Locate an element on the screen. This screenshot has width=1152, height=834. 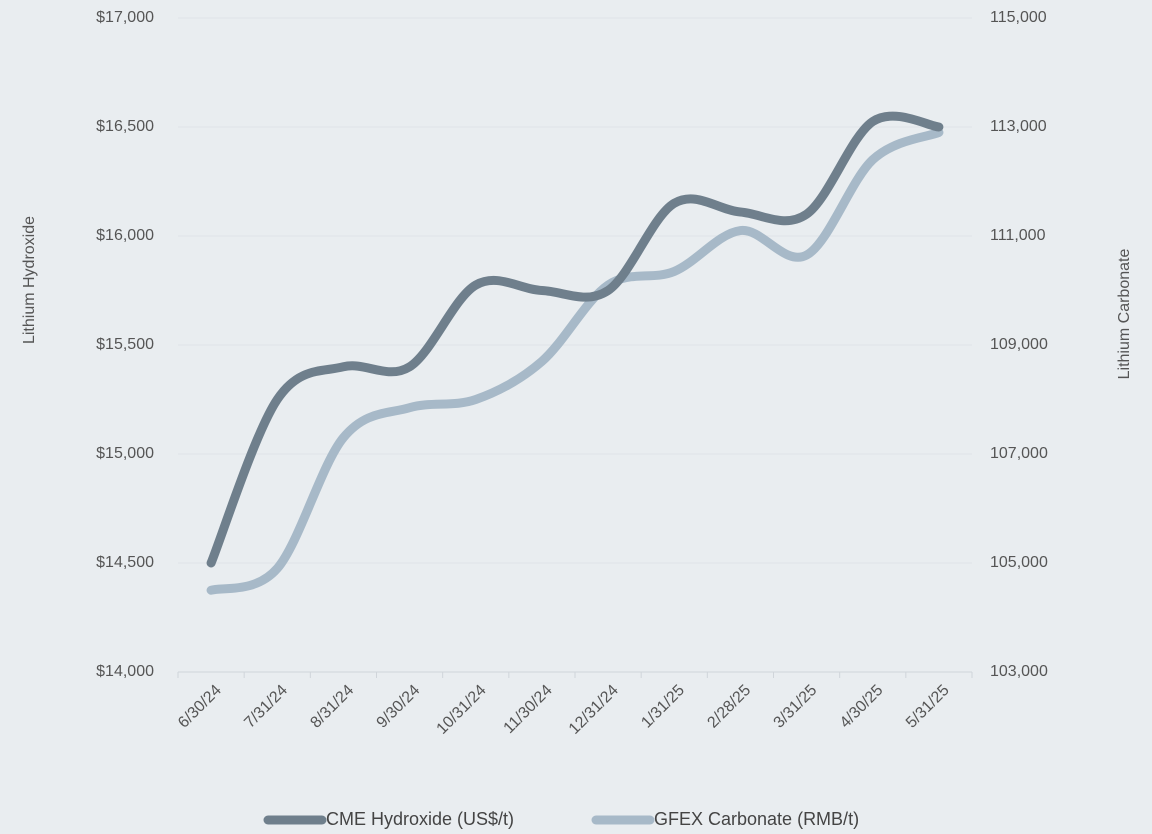
legend-label: CME Hydroxide (US$/t) is located at coordinates (420, 819).